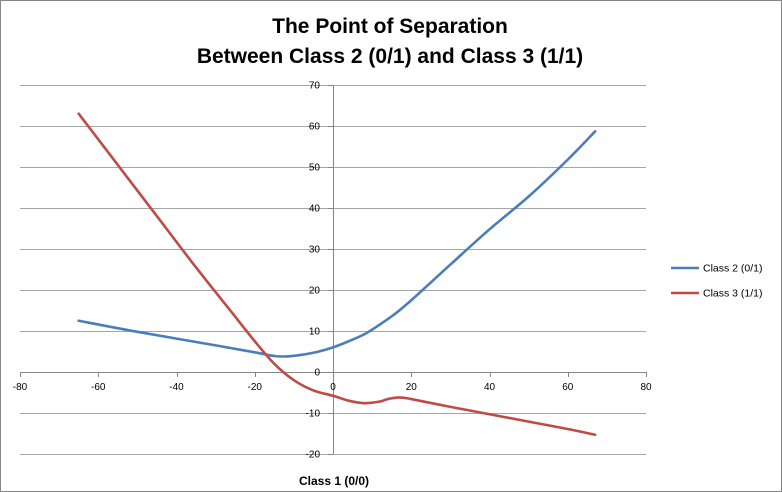  What do you see at coordinates (176, 387) in the screenshot?
I see `x-tick-label: -40` at bounding box center [176, 387].